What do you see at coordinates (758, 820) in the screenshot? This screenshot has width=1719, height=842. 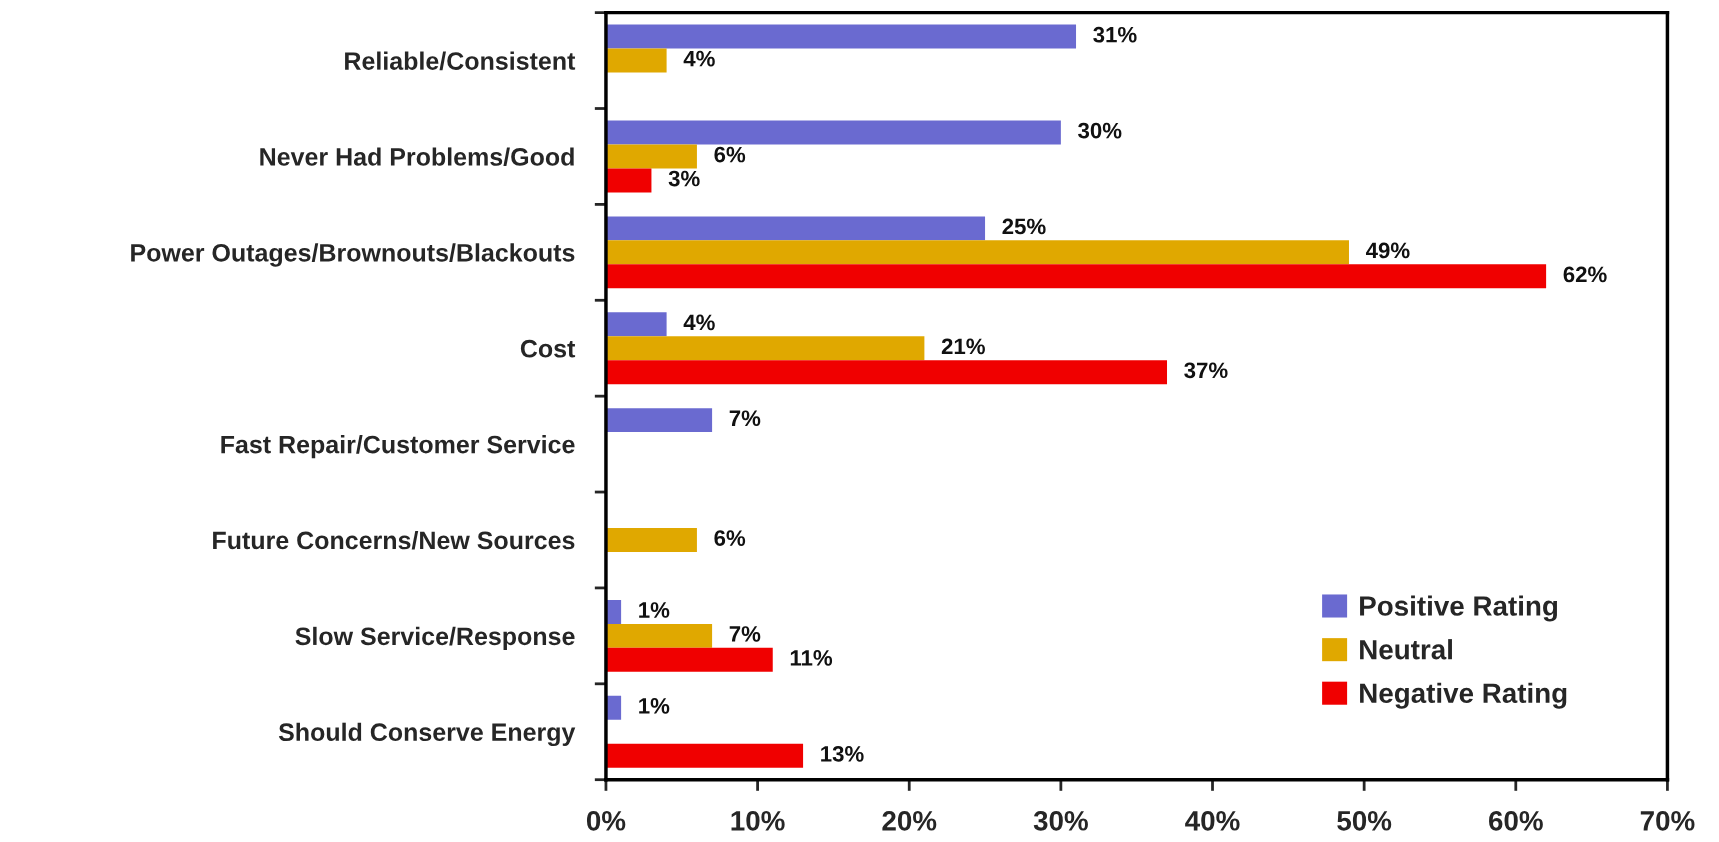 I see `x-tick-label: 10%` at bounding box center [758, 820].